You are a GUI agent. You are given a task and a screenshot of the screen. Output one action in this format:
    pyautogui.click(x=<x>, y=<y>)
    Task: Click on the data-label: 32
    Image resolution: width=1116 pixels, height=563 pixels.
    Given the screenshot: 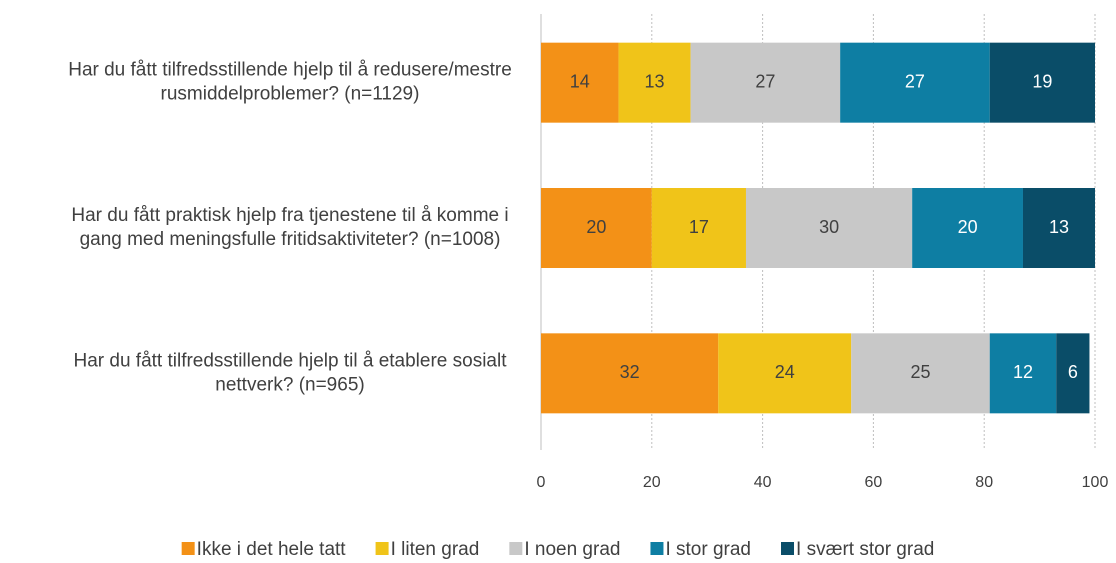 What is the action you would take?
    pyautogui.click(x=630, y=372)
    